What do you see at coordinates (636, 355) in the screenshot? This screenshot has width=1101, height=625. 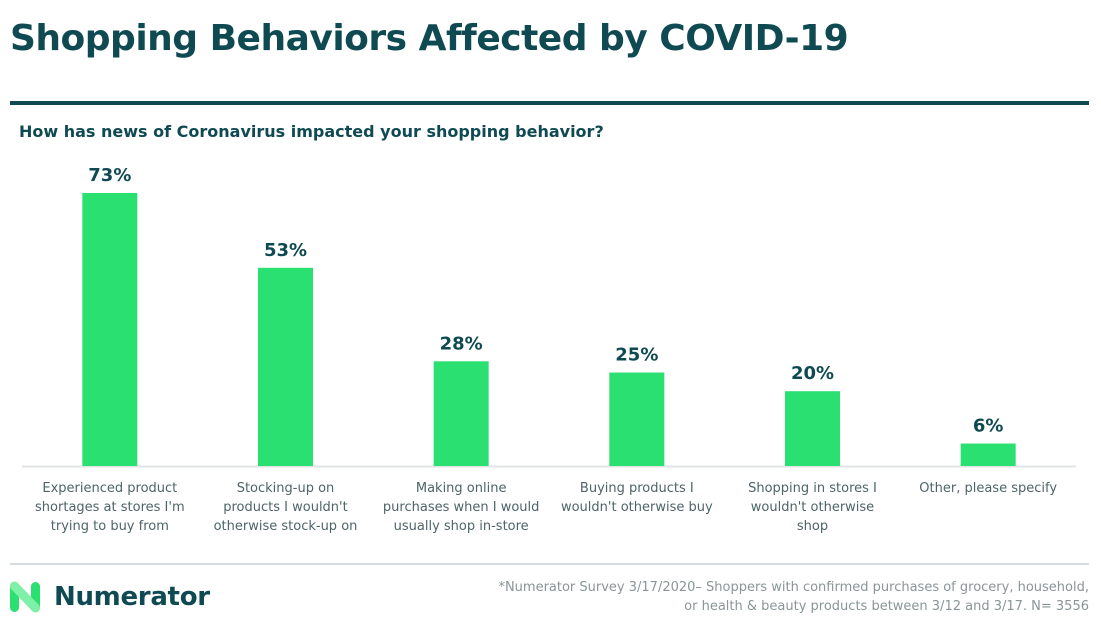 I see `value-label-4: 25%` at bounding box center [636, 355].